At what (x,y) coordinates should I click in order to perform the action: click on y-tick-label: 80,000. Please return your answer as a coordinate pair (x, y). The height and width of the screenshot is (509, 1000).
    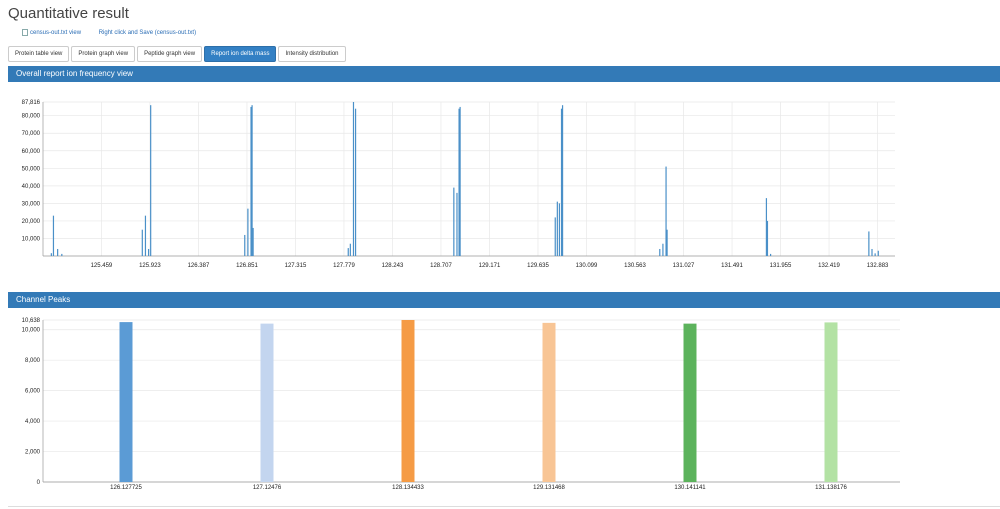
    Looking at the image, I should click on (31, 117).